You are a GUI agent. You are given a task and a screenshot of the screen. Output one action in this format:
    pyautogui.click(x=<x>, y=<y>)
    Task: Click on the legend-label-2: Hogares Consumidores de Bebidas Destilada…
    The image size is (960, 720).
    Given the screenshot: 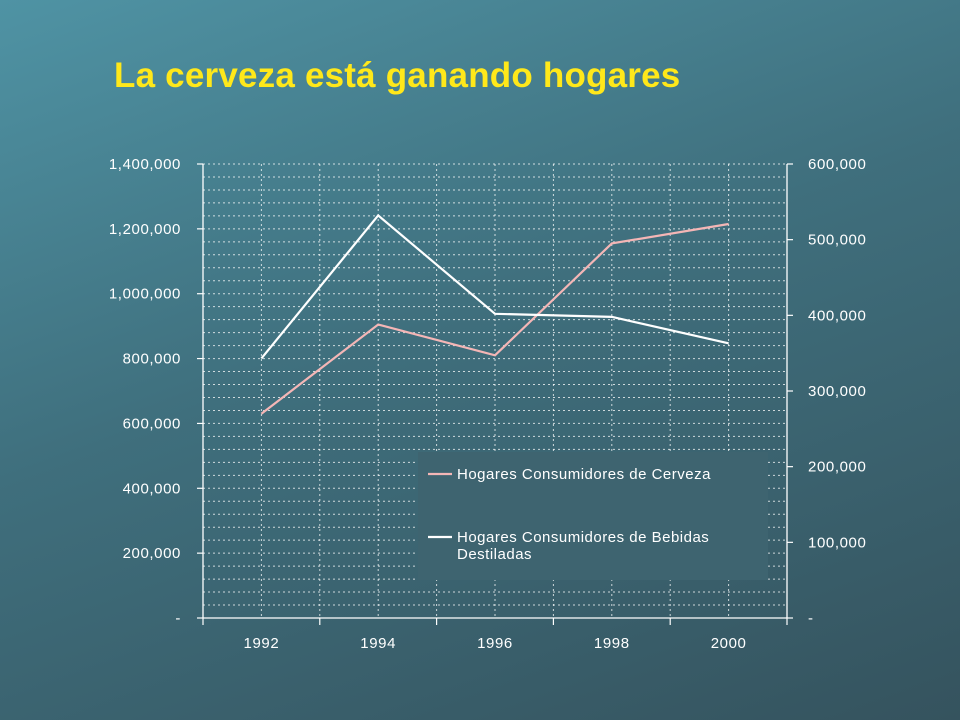 What is the action you would take?
    pyautogui.click(x=583, y=546)
    